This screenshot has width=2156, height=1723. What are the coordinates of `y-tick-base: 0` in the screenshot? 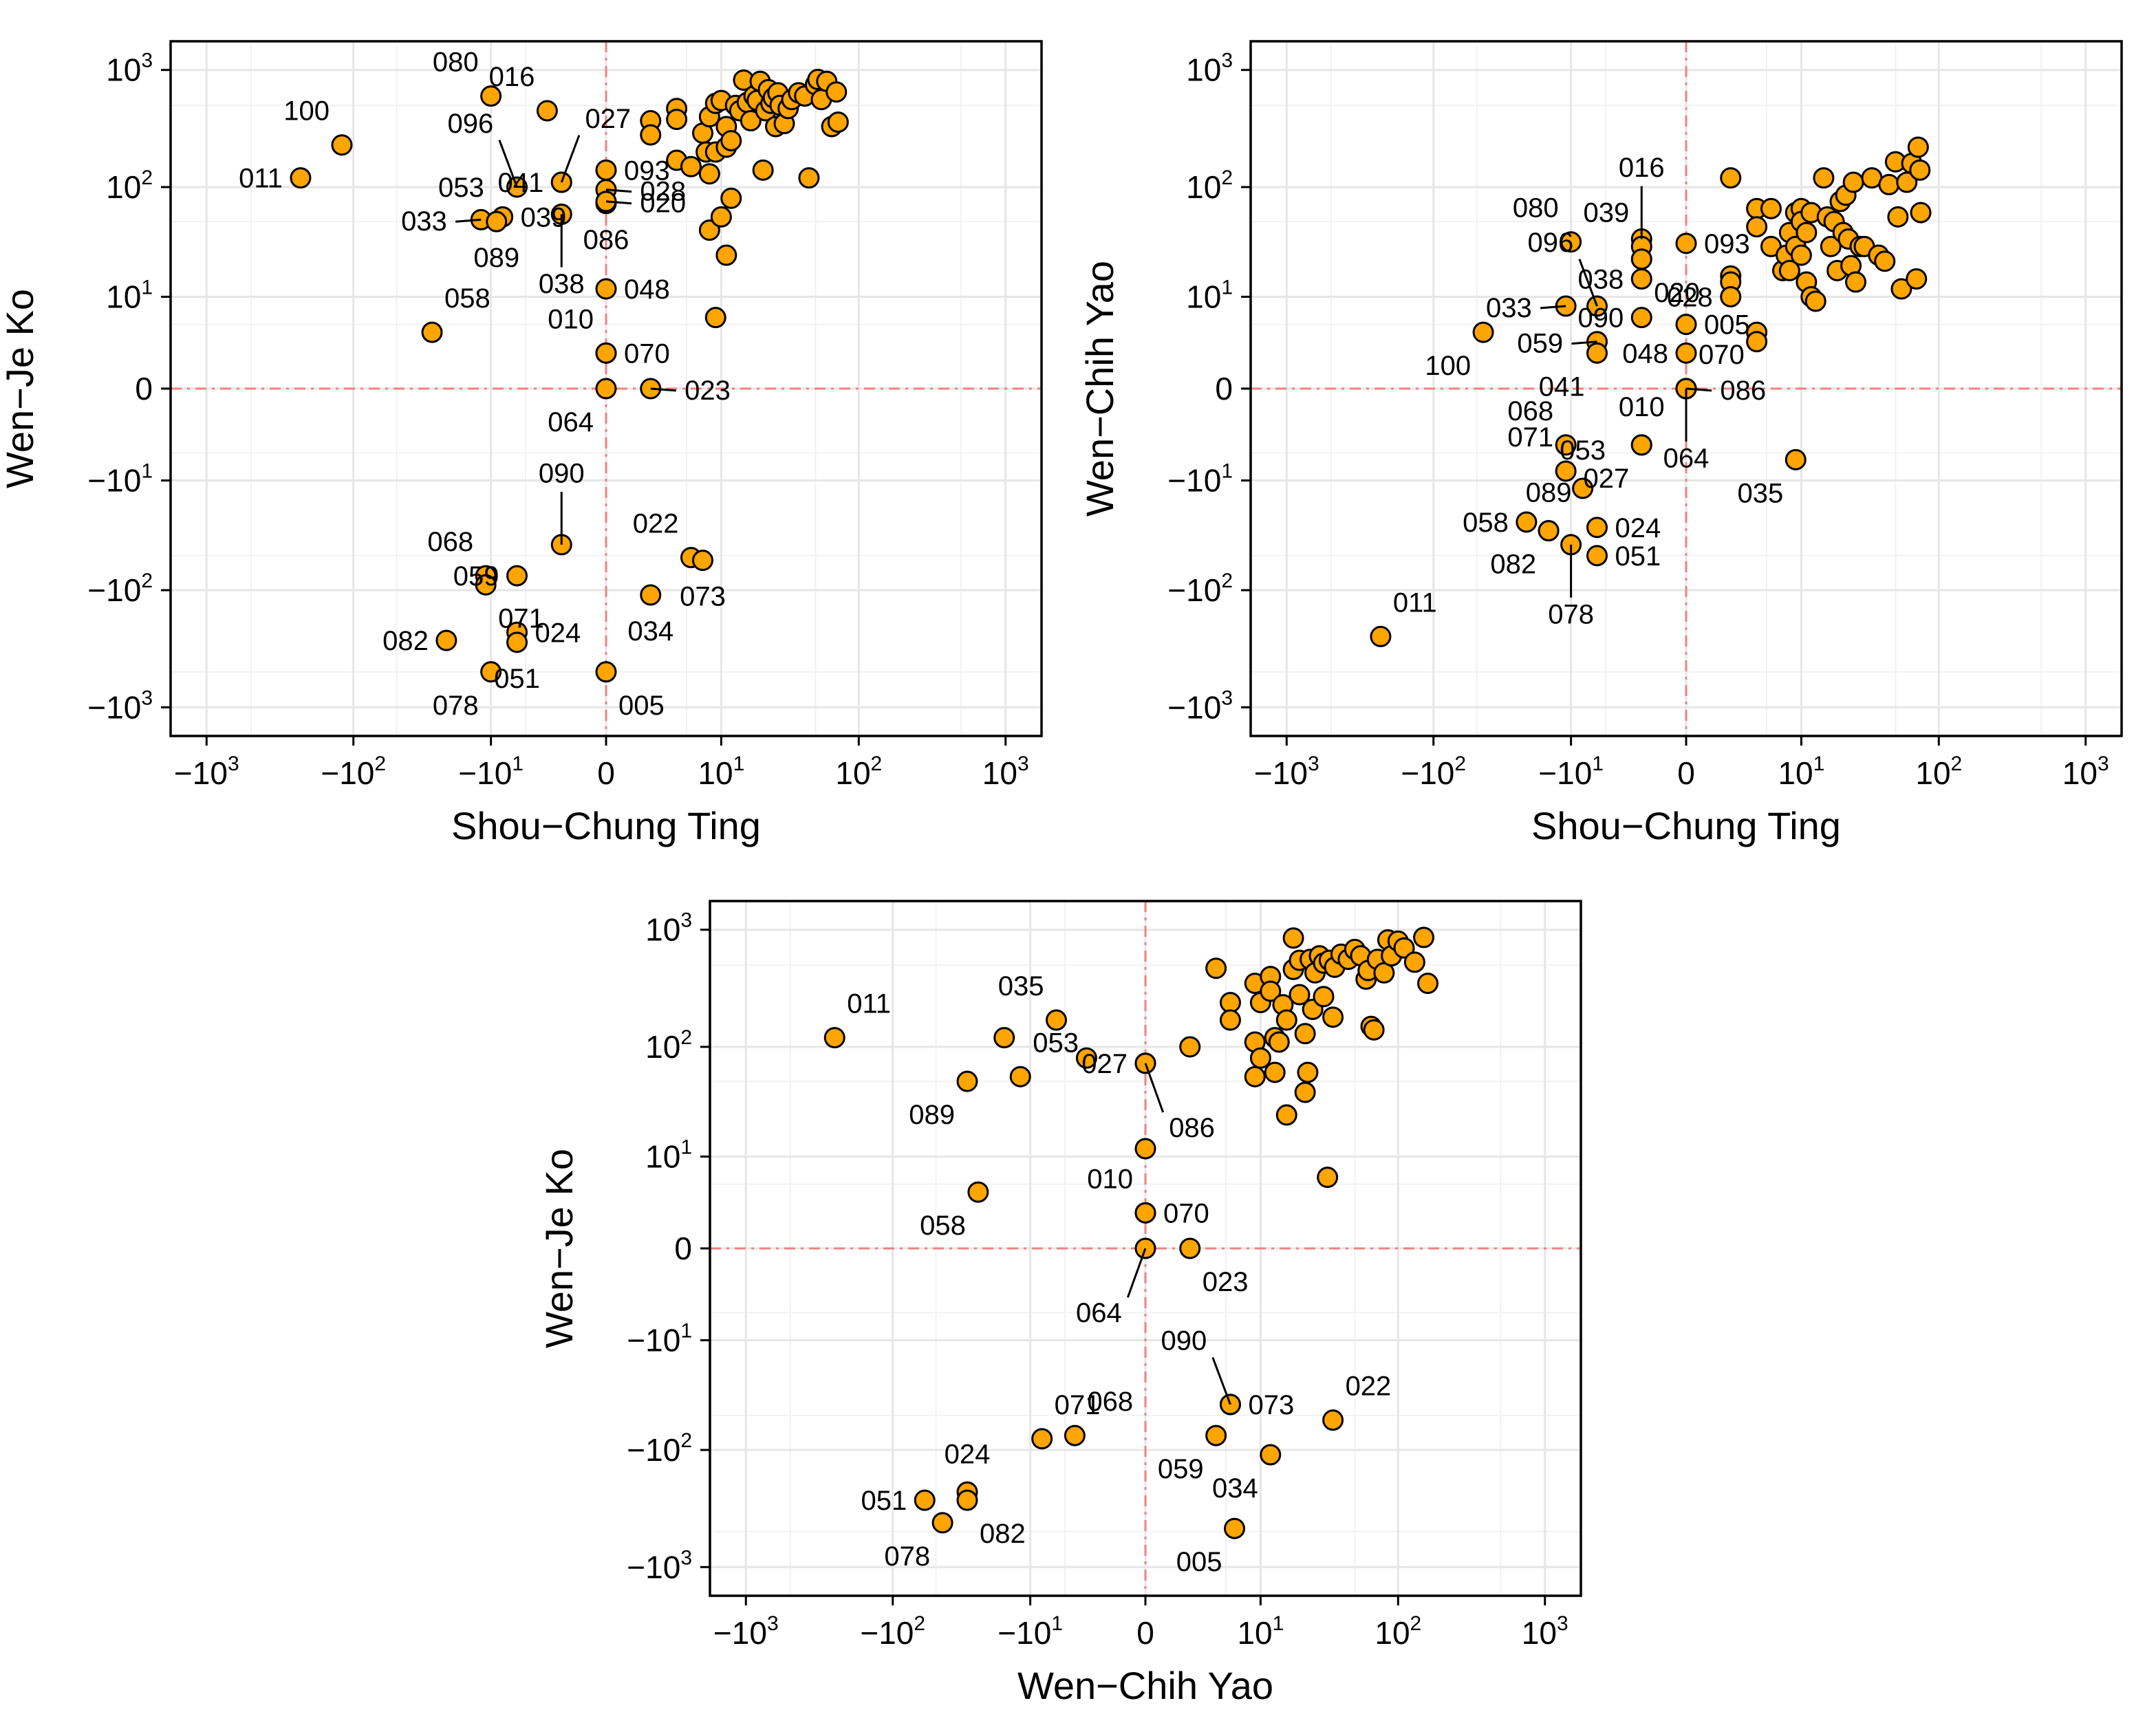 It's located at (683, 1248).